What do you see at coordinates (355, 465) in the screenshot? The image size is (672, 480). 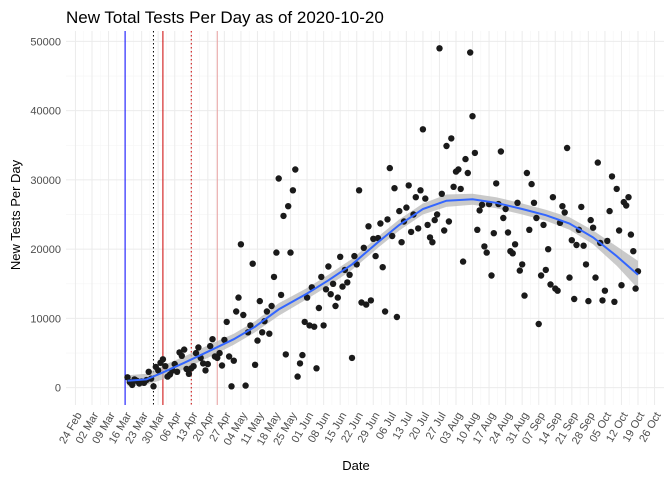 I see `x-axis-title: Date` at bounding box center [355, 465].